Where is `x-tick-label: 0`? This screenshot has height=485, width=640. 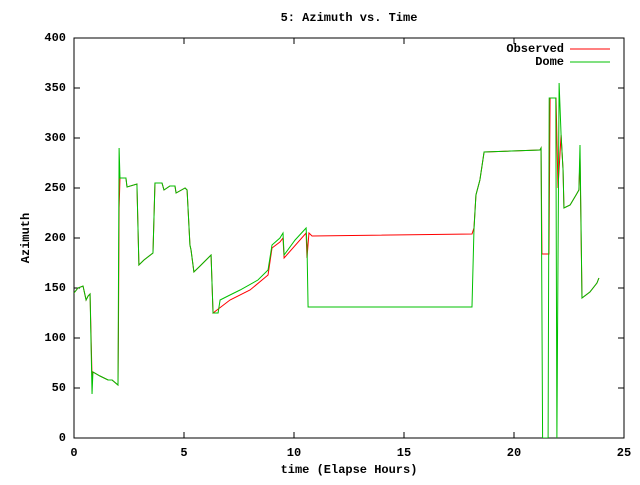 x-tick-label: 0 is located at coordinates (73, 453).